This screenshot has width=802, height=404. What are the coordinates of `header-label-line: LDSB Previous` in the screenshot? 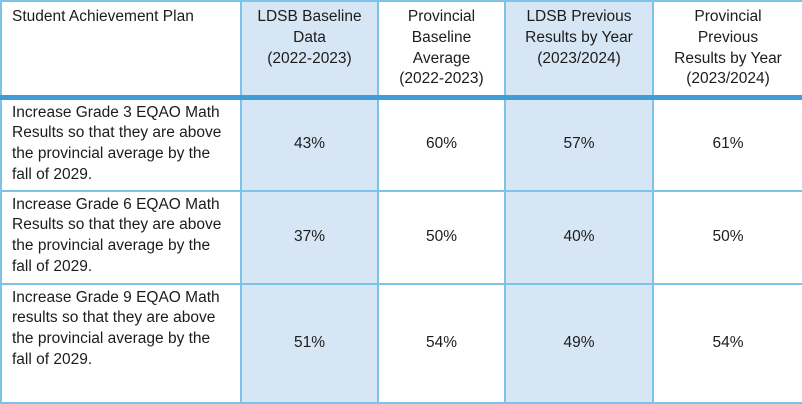 It's located at (579, 16).